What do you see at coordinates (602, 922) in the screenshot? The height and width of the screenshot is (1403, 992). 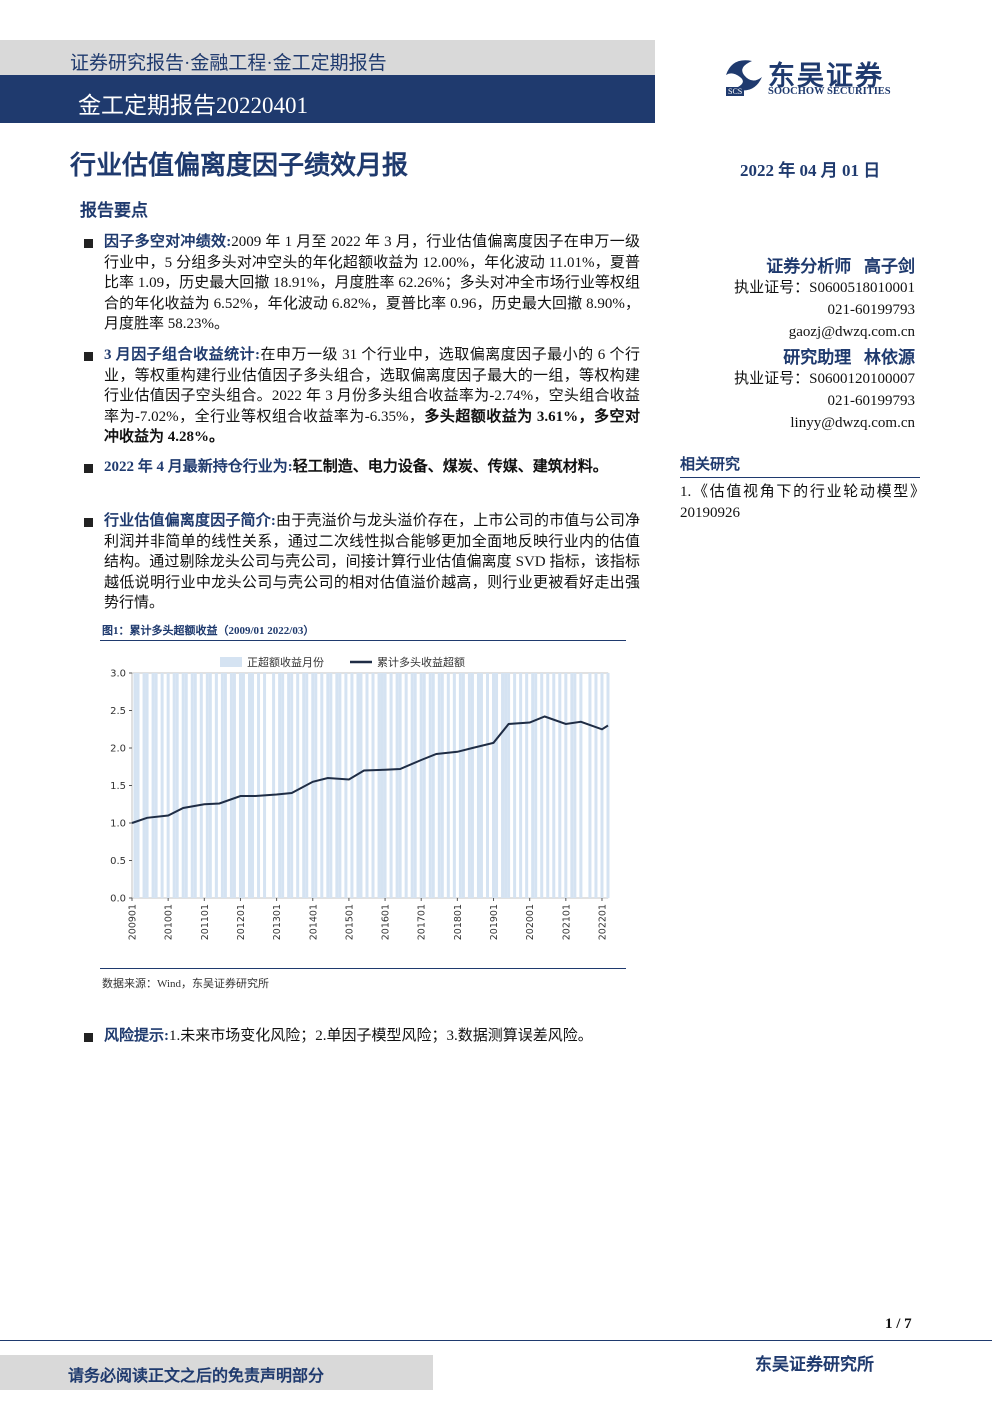 I see `x-tick-label: 202201` at bounding box center [602, 922].